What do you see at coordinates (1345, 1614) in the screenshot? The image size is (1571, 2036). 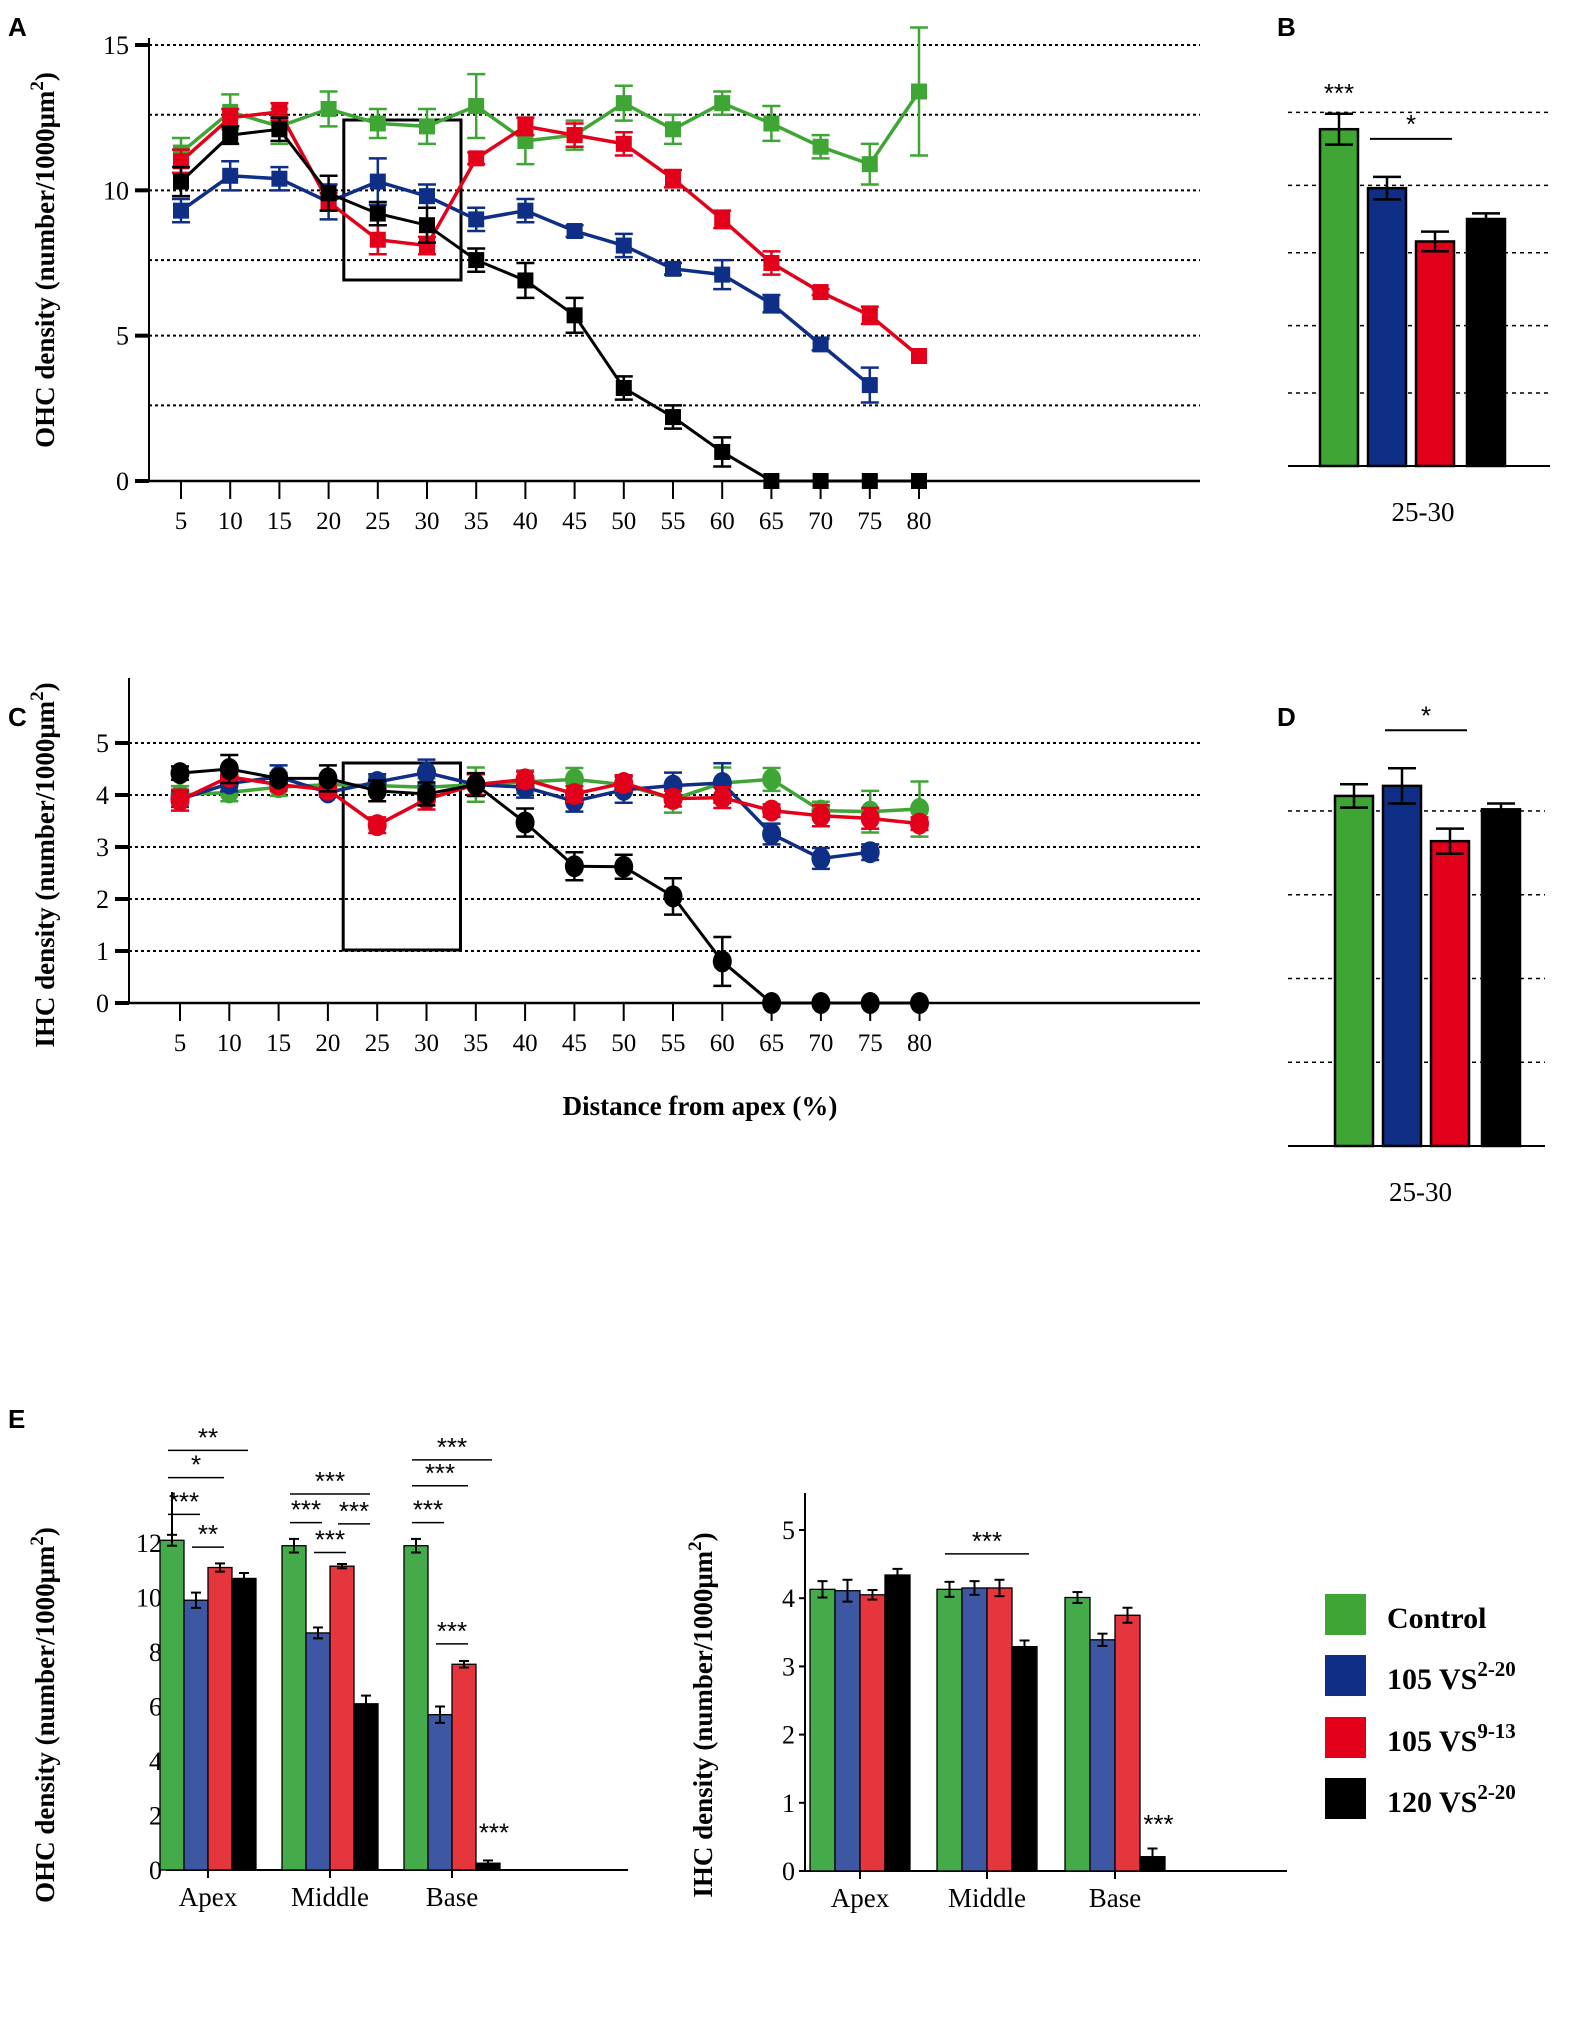 I see `legend-swatch-control` at bounding box center [1345, 1614].